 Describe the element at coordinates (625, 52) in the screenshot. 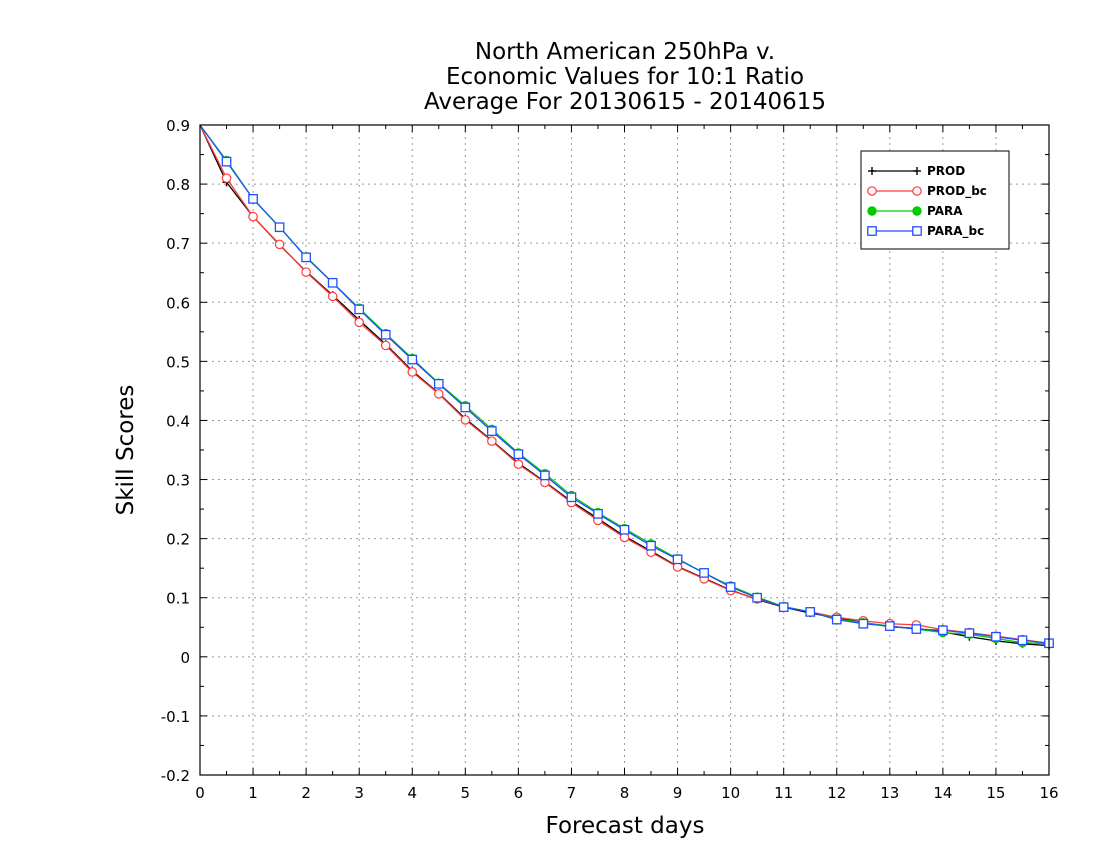

I see `chart-title-line-1: North American 250hPa v.` at that location.